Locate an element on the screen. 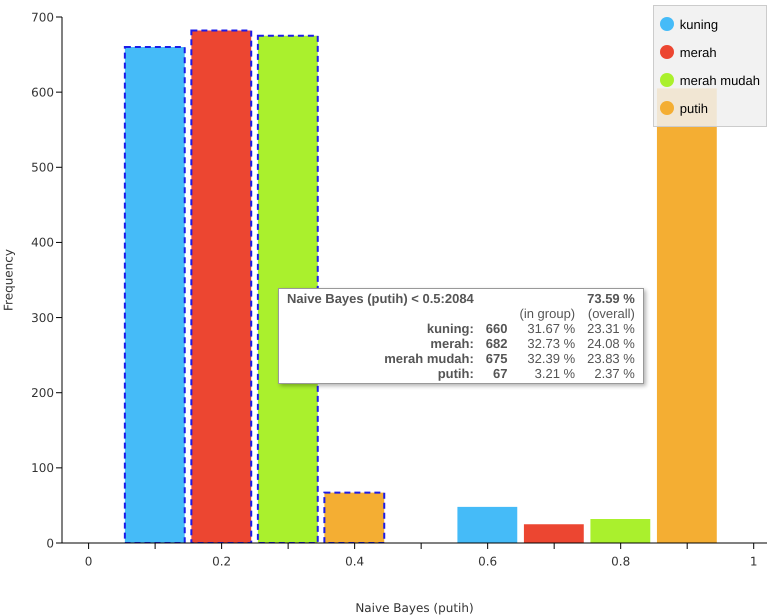  y-axis-title: Frequency is located at coordinates (8, 280).